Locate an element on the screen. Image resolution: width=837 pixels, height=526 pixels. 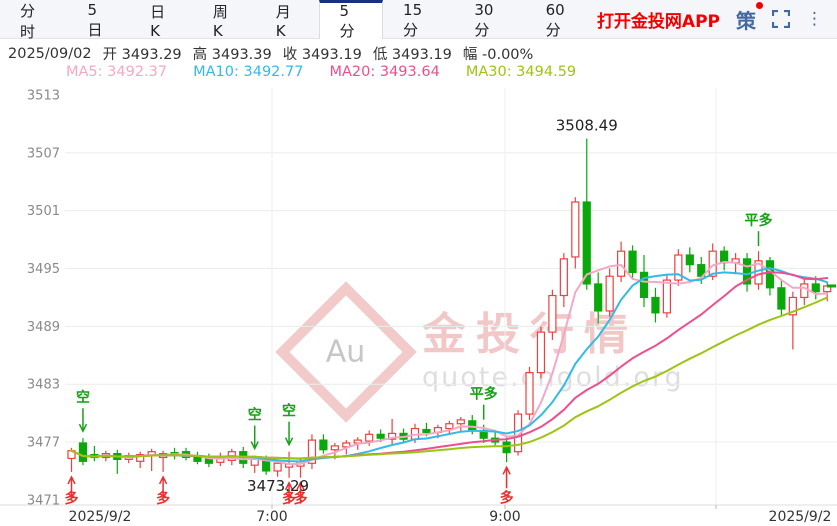
open-app-link: 打开金投网APP is located at coordinates (658, 21).